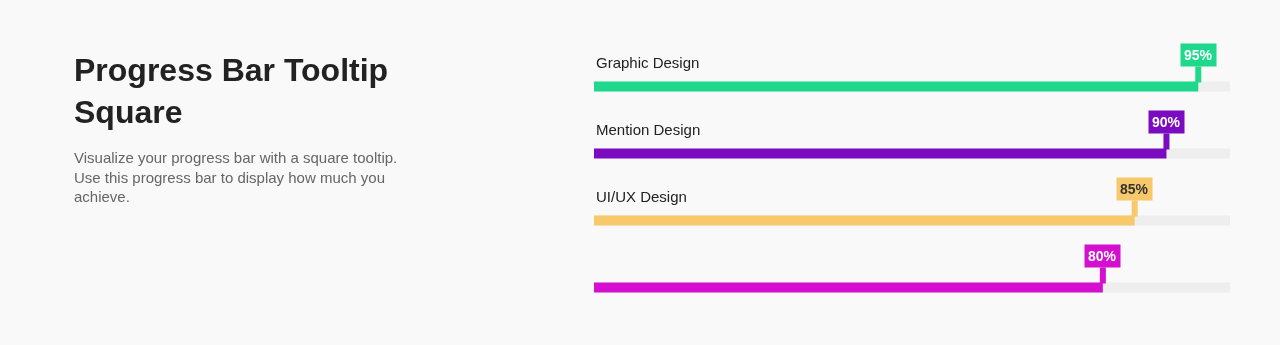 The width and height of the screenshot is (1280, 345). What do you see at coordinates (648, 129) in the screenshot?
I see `y-tick-label: Mention Design` at bounding box center [648, 129].